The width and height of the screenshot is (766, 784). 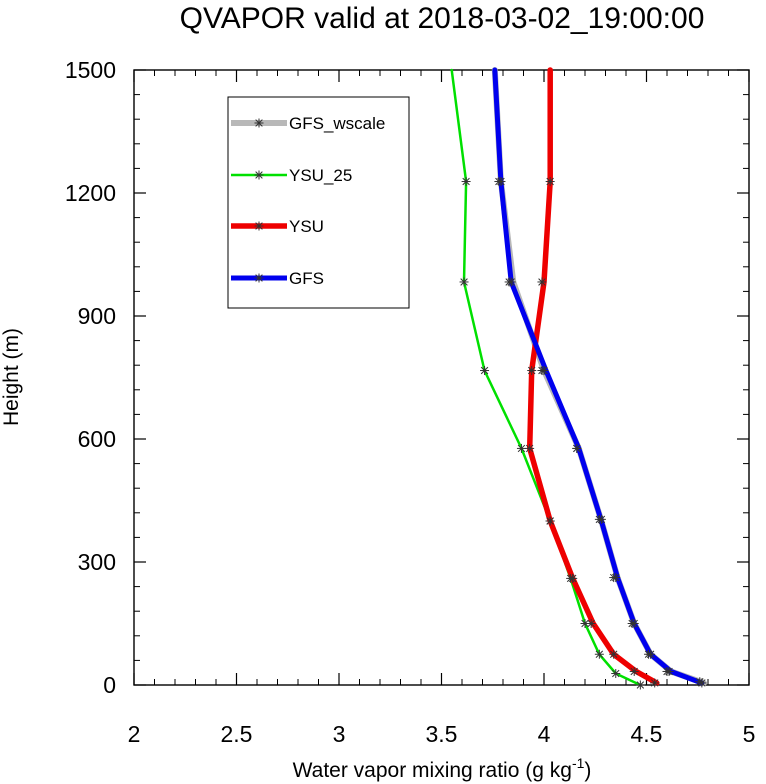 What do you see at coordinates (11, 377) in the screenshot?
I see `y-axis-label: Height (m)` at bounding box center [11, 377].